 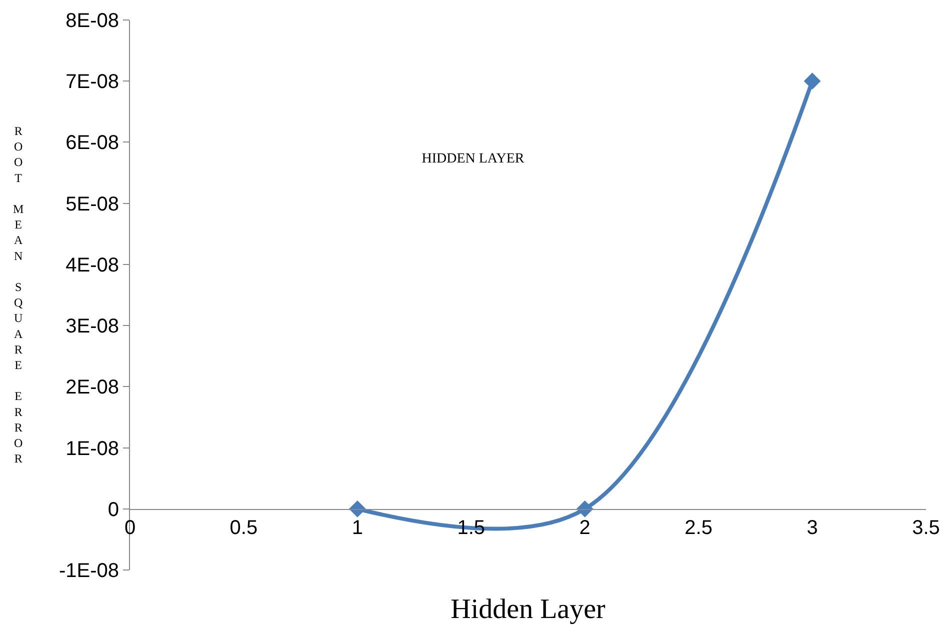 What do you see at coordinates (92, 82) in the screenshot?
I see `y-tick-label: 7E-08` at bounding box center [92, 82].